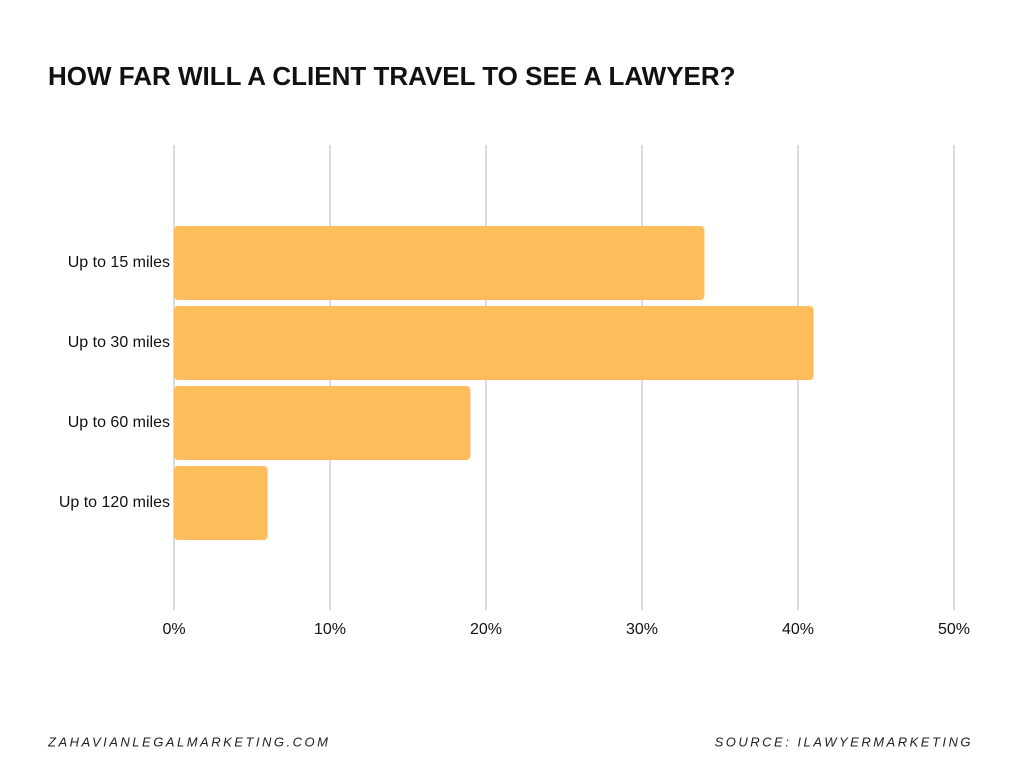 Image resolution: width=1024 pixels, height=768 pixels. I want to click on y-tick-label: Up to 60 miles, so click(119, 422).